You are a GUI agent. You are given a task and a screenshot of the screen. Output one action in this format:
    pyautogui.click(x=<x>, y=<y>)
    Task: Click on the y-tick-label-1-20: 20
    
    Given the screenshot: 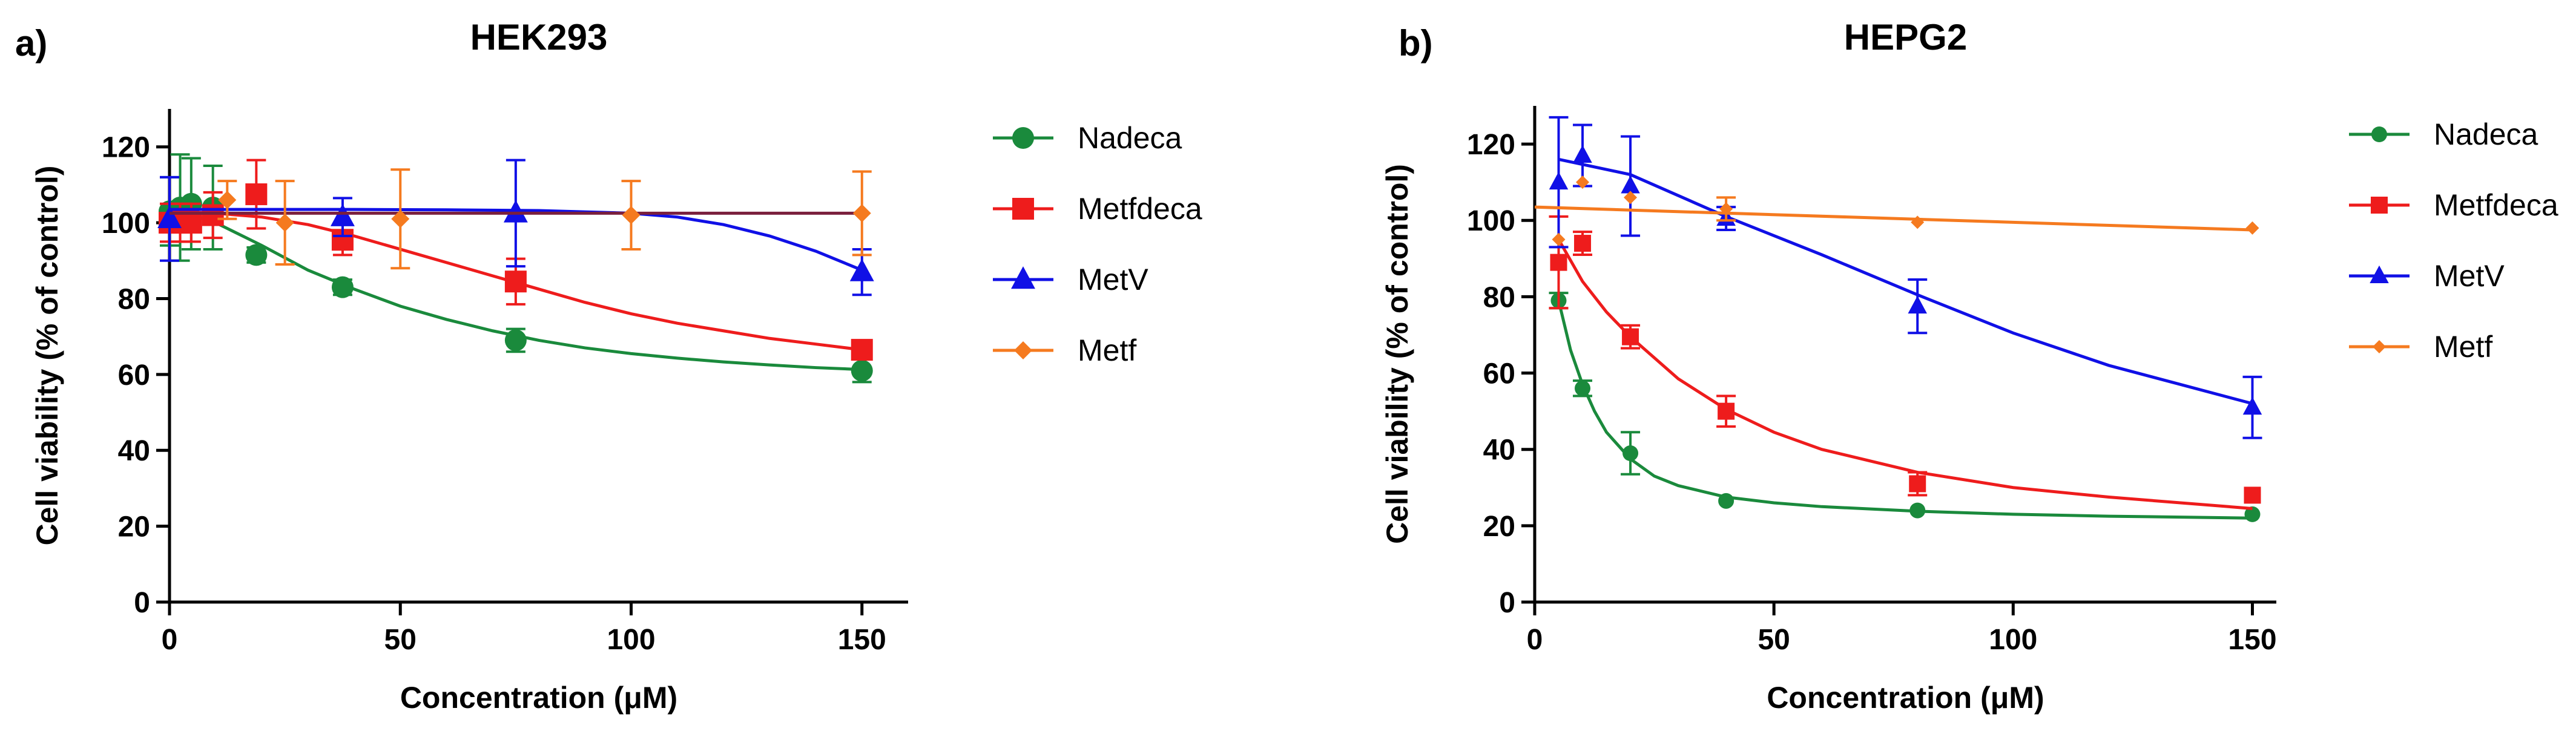 What is the action you would take?
    pyautogui.click(x=134, y=527)
    